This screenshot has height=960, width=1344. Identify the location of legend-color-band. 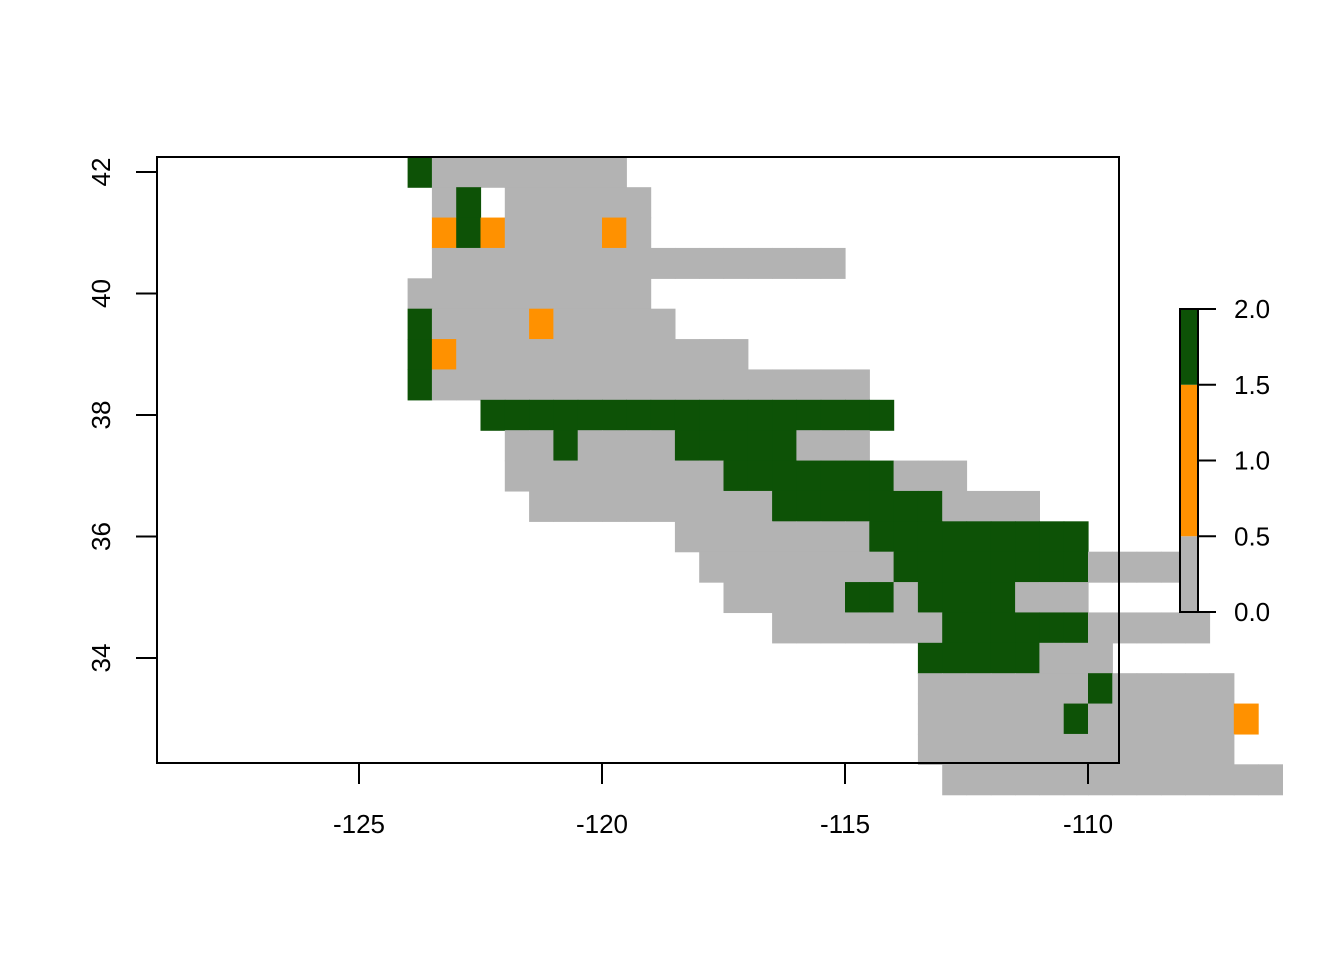
(1189, 574).